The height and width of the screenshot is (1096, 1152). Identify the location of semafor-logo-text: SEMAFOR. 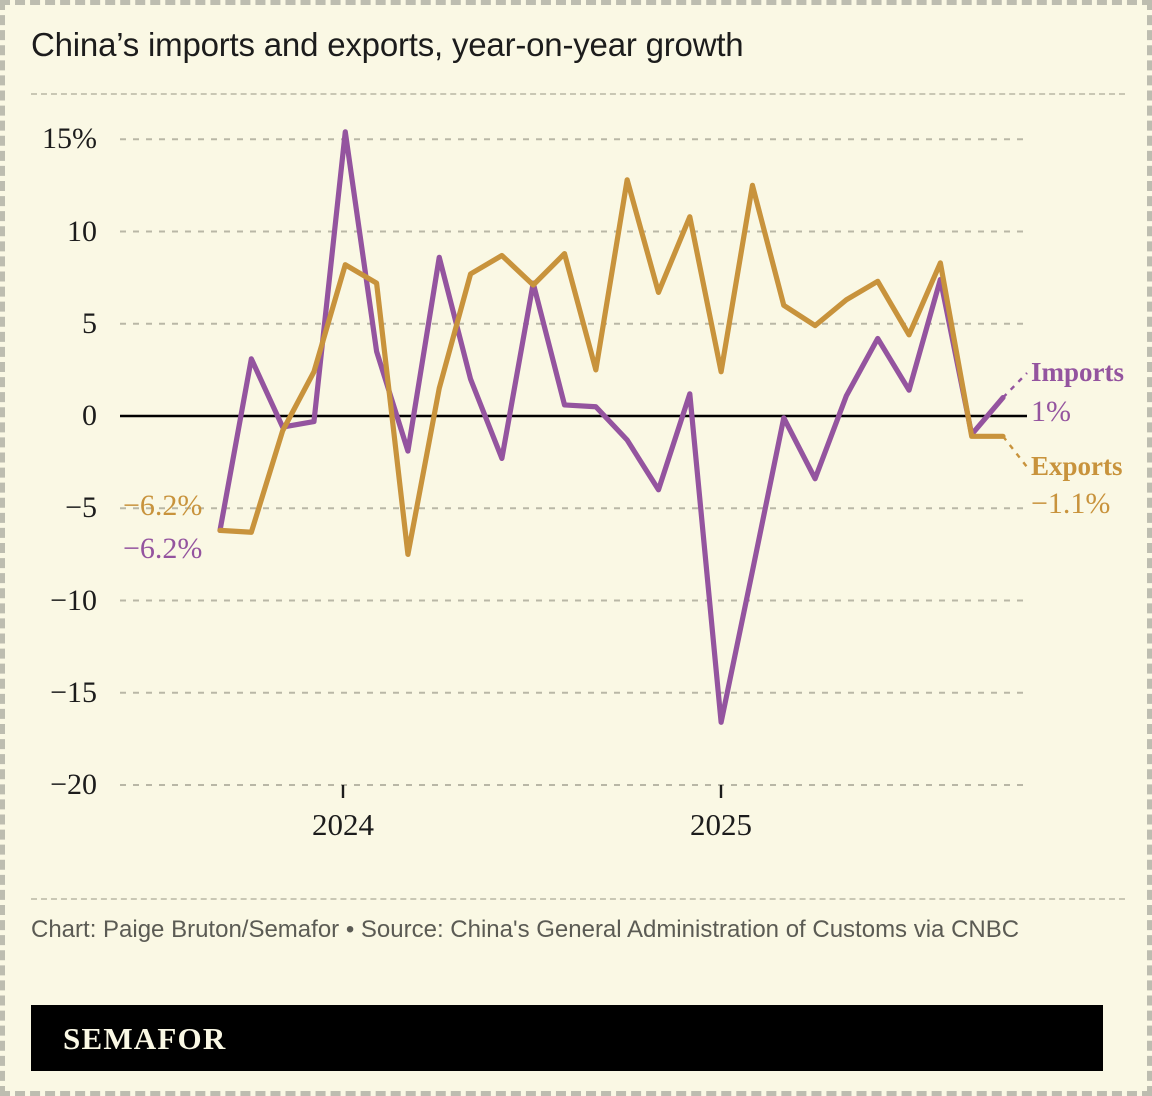
(145, 1038).